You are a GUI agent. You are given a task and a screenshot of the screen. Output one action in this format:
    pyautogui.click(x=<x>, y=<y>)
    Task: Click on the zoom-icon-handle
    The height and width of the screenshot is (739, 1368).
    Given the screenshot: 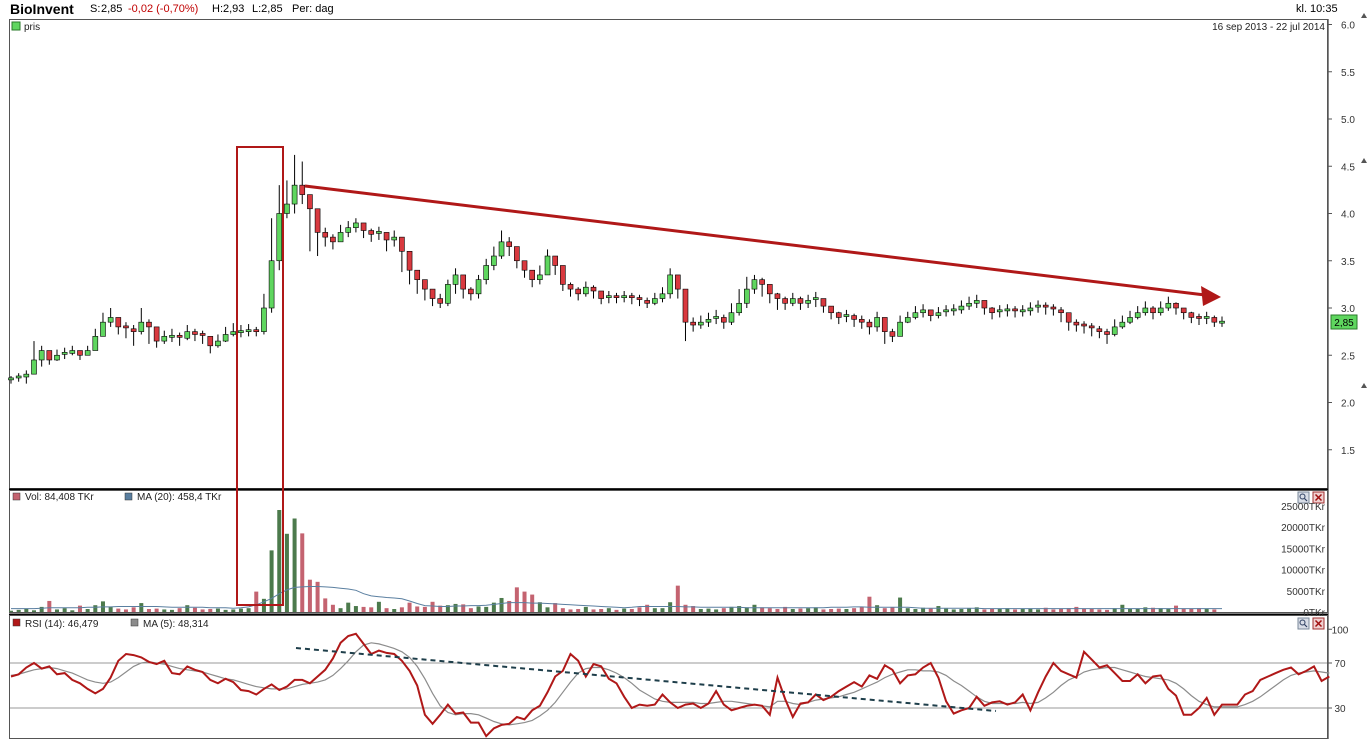 What is the action you would take?
    pyautogui.click(x=1306, y=500)
    